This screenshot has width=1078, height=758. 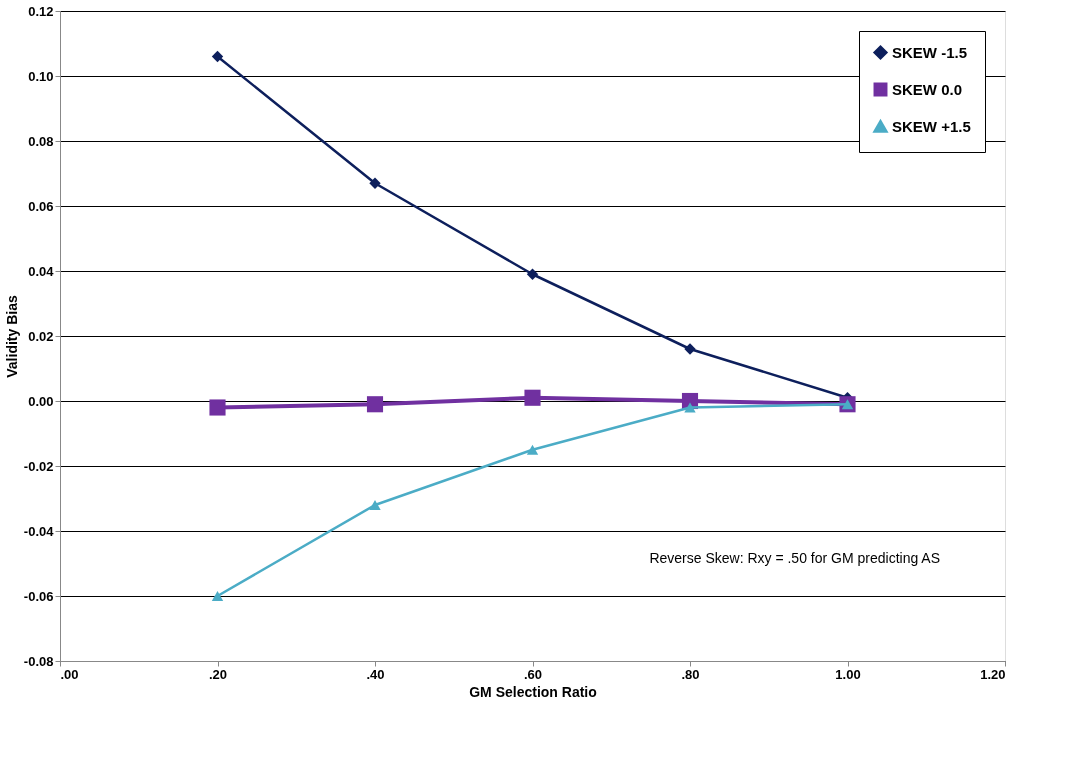 What do you see at coordinates (38, 661) in the screenshot?
I see `y-tick-label: -0.08` at bounding box center [38, 661].